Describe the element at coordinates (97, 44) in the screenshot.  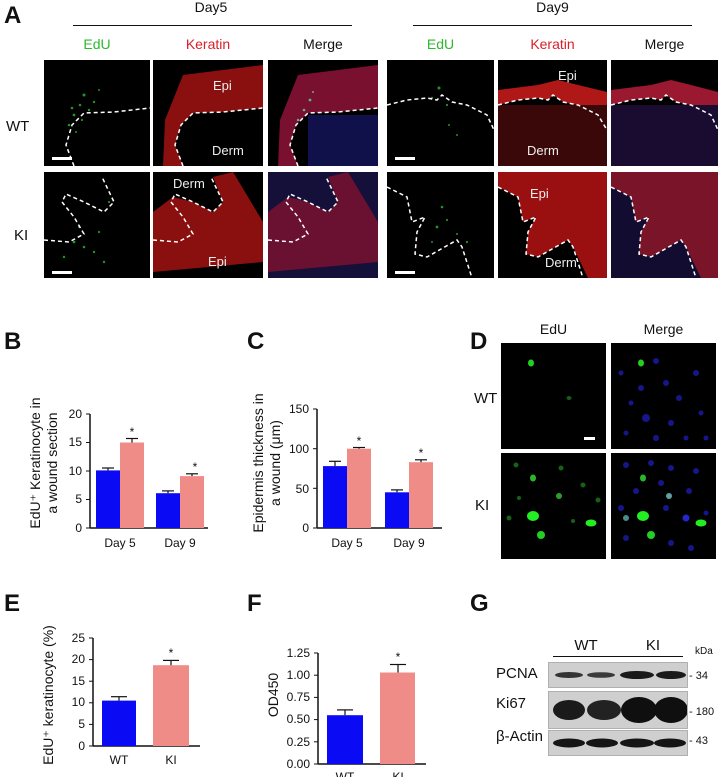
I see `col-edu-day5: EdU` at that location.